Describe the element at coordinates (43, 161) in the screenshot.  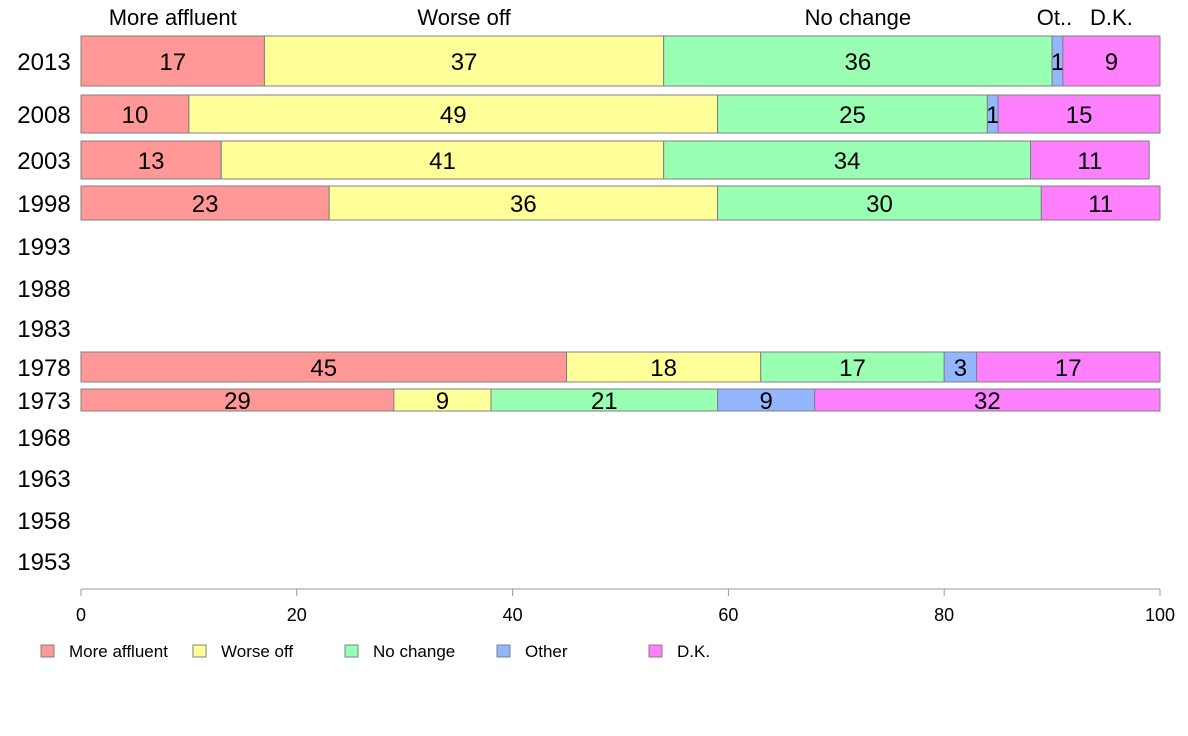
I see `year-label-2003: 2003` at that location.